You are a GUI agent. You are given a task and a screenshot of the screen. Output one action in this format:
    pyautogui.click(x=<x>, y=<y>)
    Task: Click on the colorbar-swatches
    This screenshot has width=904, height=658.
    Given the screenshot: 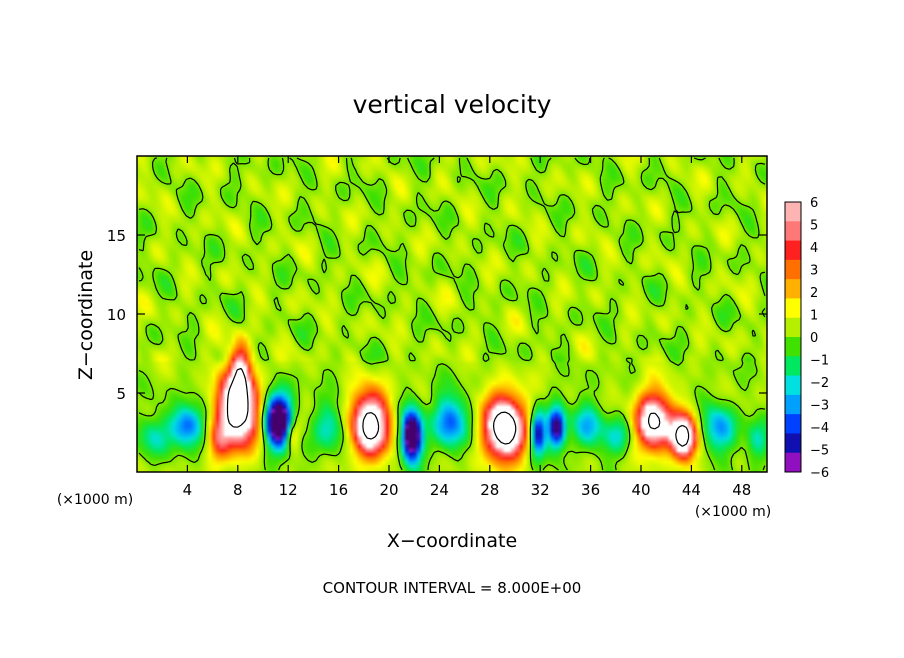 What is the action you would take?
    pyautogui.click(x=793, y=337)
    